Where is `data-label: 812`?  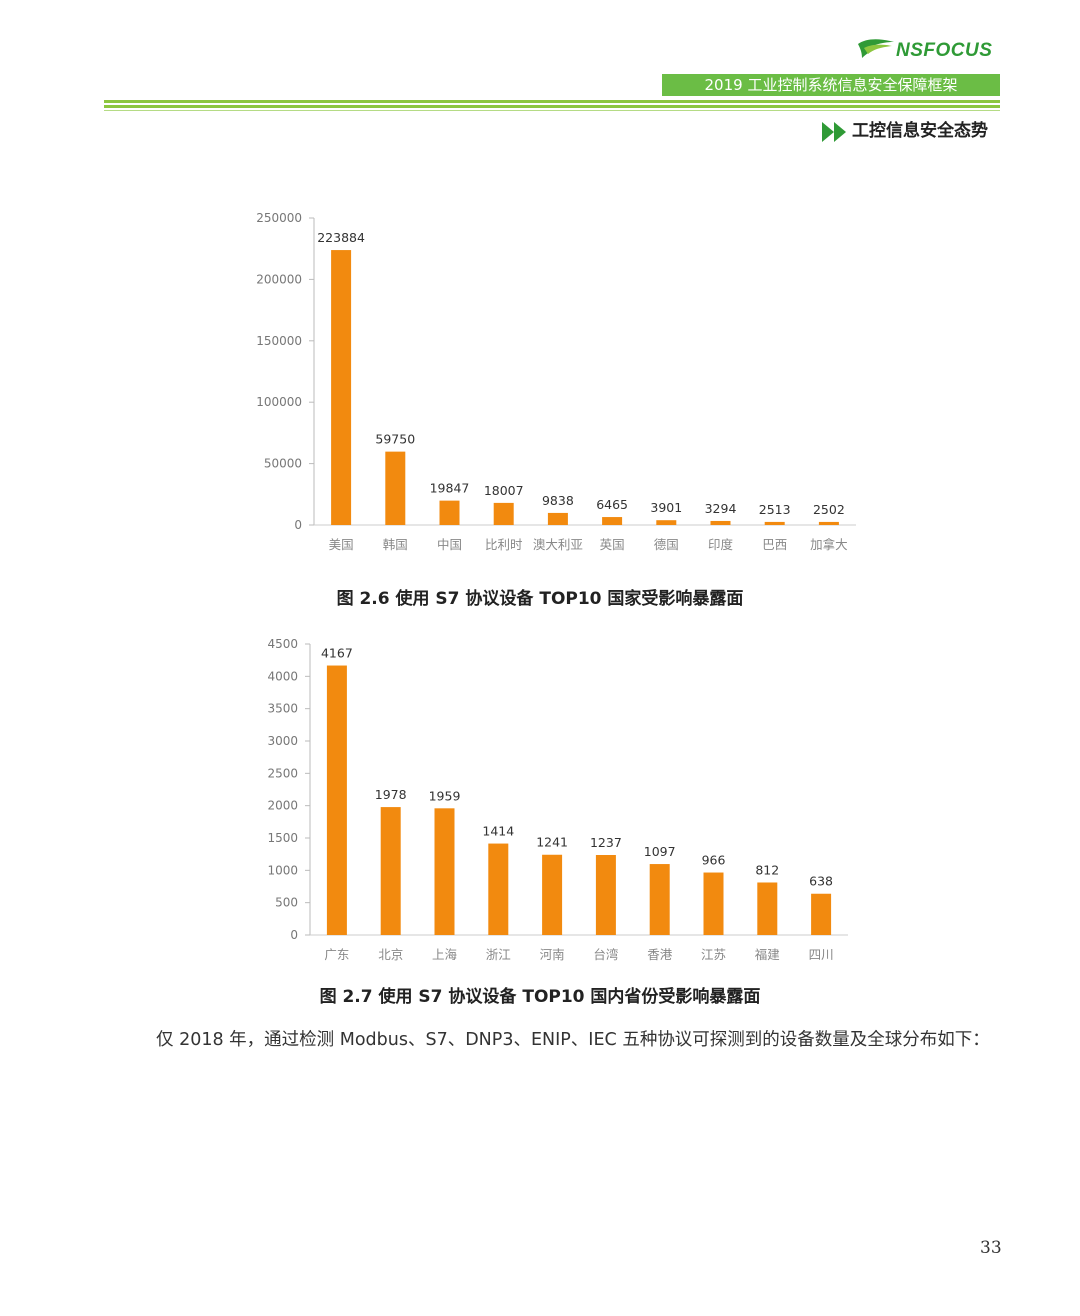 data-label: 812 is located at coordinates (767, 869).